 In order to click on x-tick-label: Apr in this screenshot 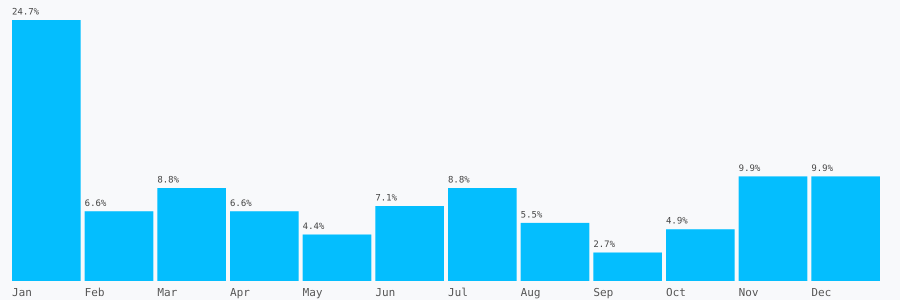, I will do `click(240, 292)`.